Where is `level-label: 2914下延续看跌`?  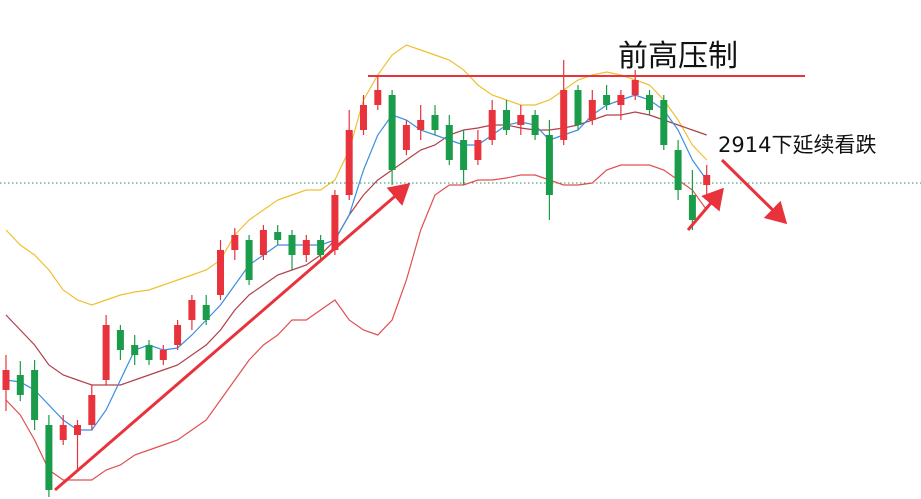 level-label: 2914下延续看跌 is located at coordinates (797, 145).